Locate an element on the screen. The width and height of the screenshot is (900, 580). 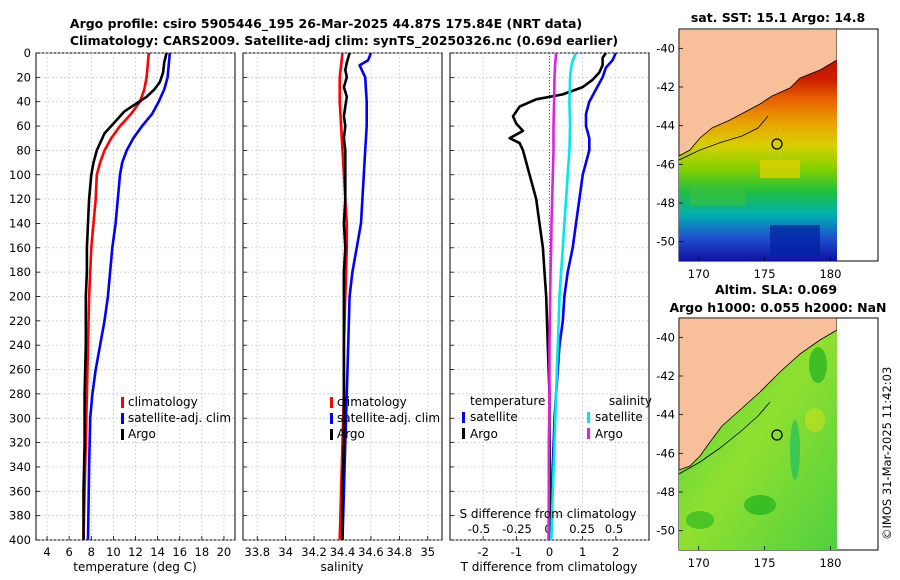
legend-swatch-satellite is located at coordinates (122, 418).